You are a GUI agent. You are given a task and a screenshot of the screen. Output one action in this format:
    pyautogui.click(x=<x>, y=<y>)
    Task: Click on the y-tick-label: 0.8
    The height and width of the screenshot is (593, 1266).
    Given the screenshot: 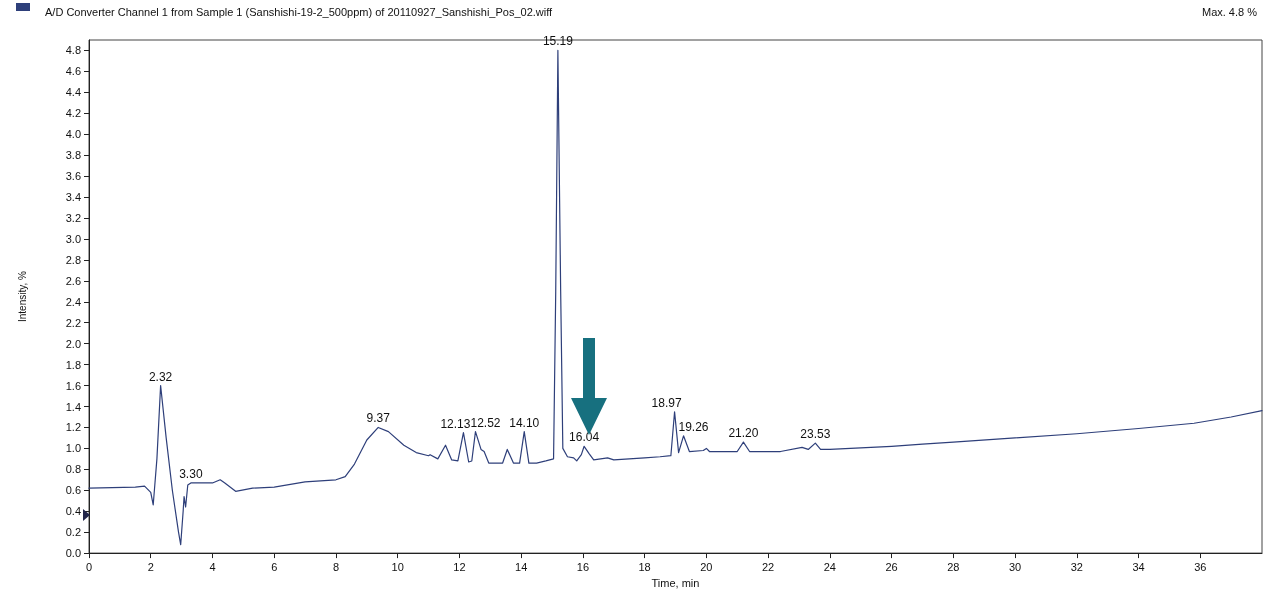 What is the action you would take?
    pyautogui.click(x=73, y=469)
    